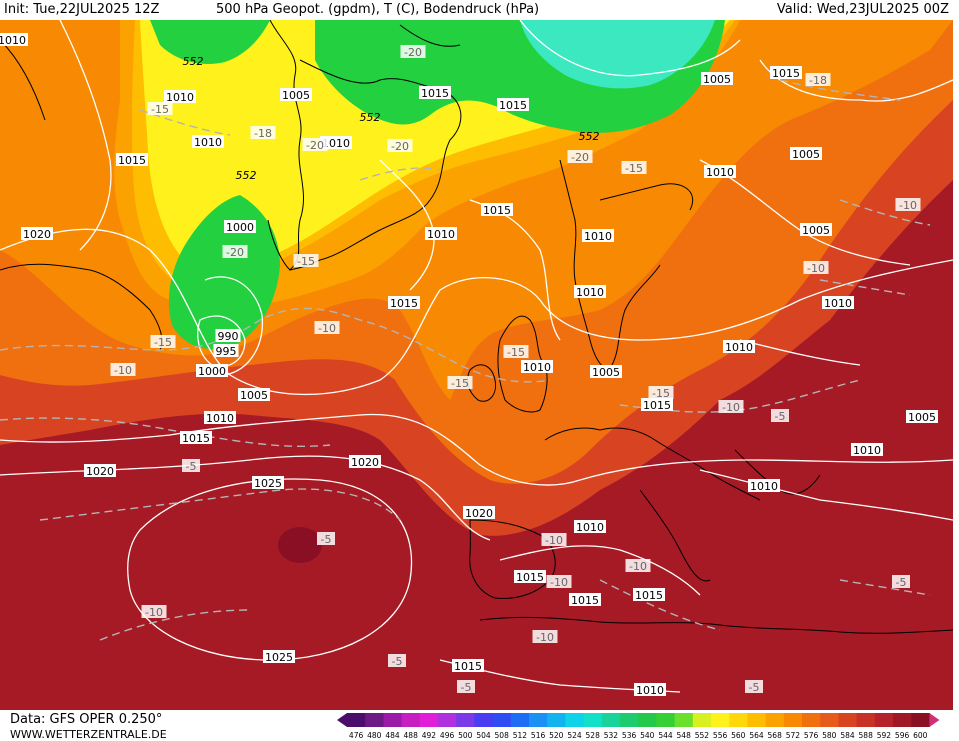 The image size is (959, 741). What do you see at coordinates (793, 735) in the screenshot?
I see `legend-value: 572` at bounding box center [793, 735].